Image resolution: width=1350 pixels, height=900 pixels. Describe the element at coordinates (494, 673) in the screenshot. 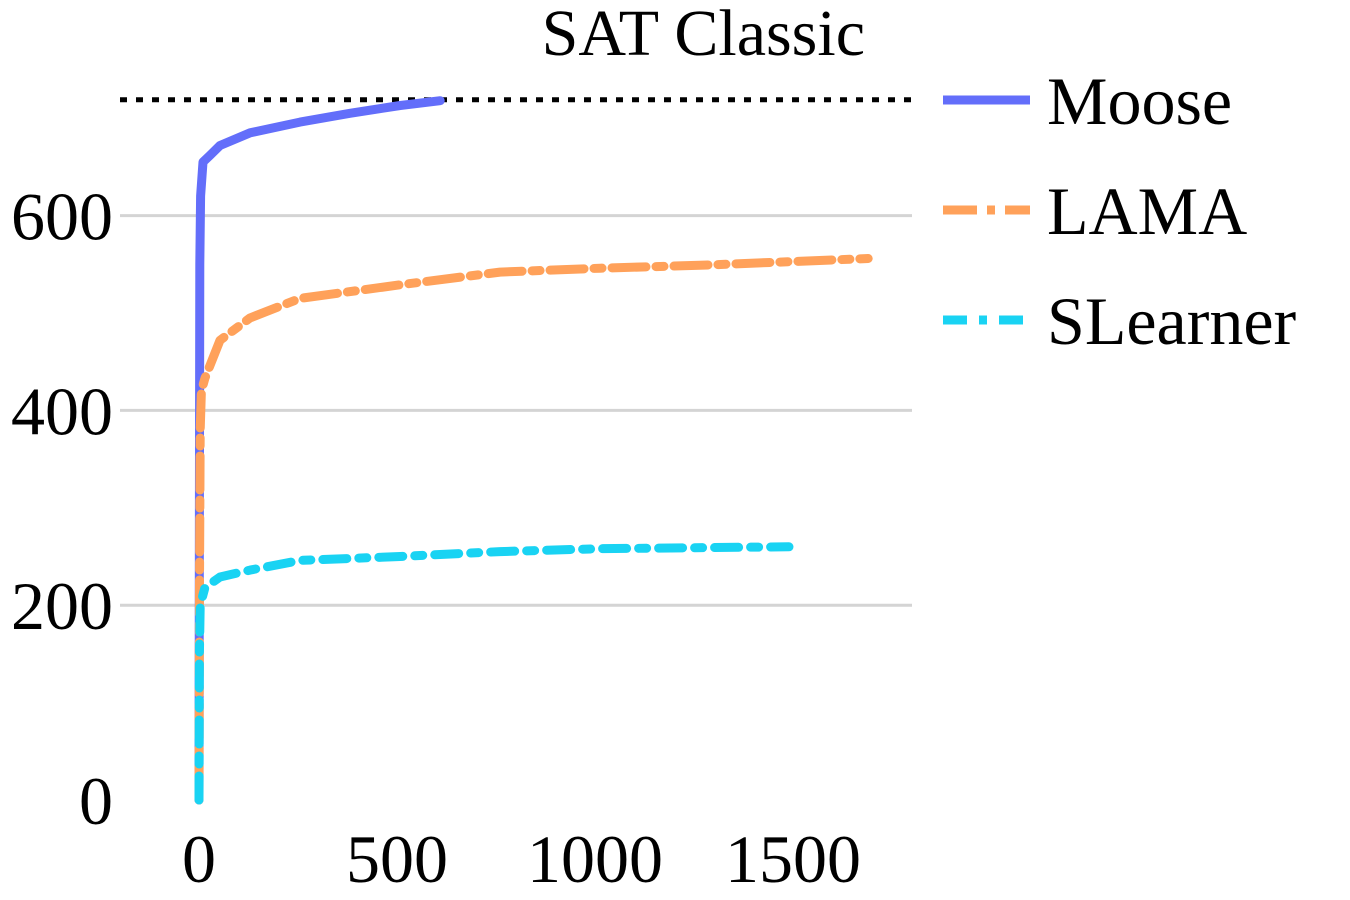

I see `series-line-slearner` at that location.